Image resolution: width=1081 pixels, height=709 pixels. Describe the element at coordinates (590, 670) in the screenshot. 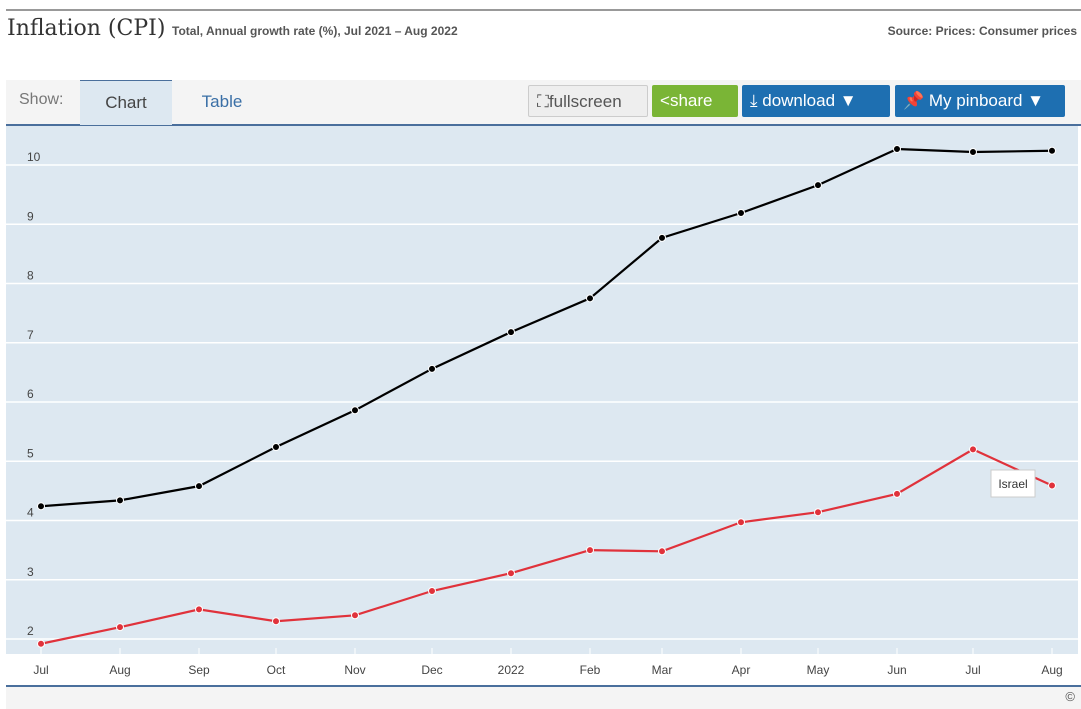

I see `x-tick-label: Feb` at that location.